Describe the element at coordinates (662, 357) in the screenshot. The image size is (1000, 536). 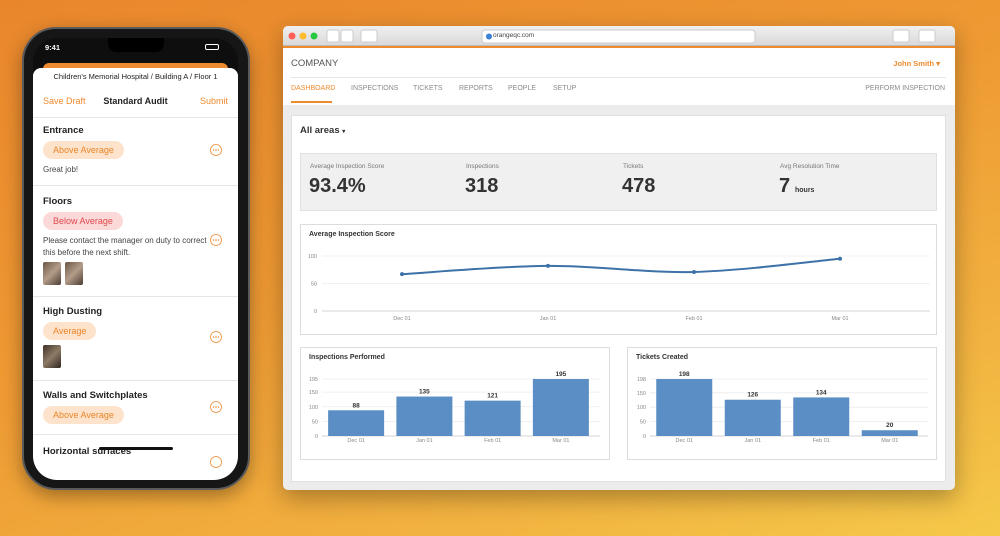
I see `chart-title: Tickets Created` at that location.